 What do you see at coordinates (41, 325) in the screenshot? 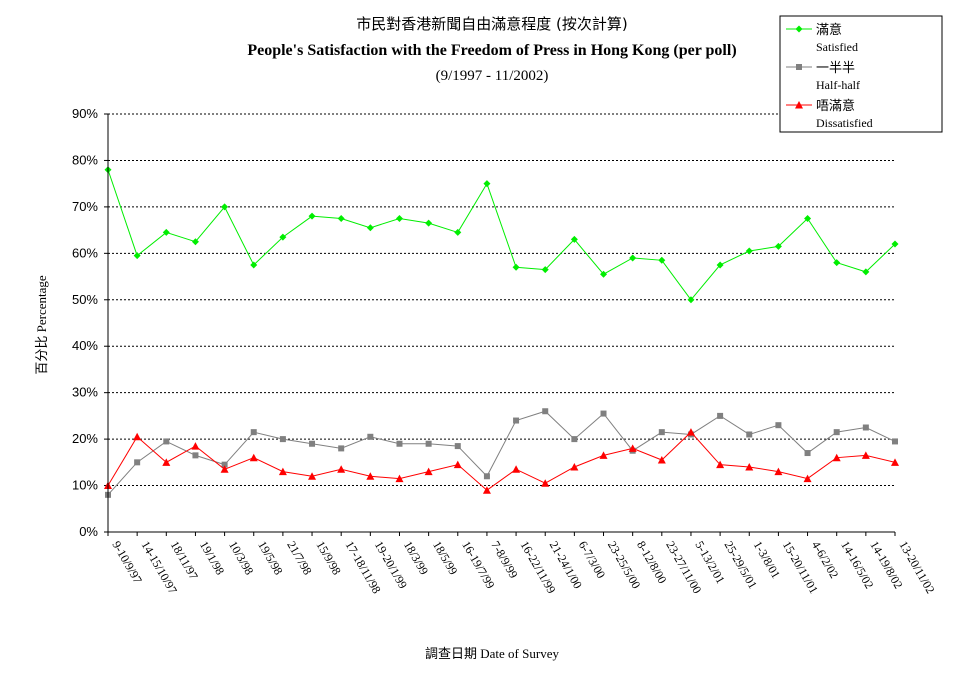
I see `y-axis-label: 百分比 Percentage` at bounding box center [41, 325].